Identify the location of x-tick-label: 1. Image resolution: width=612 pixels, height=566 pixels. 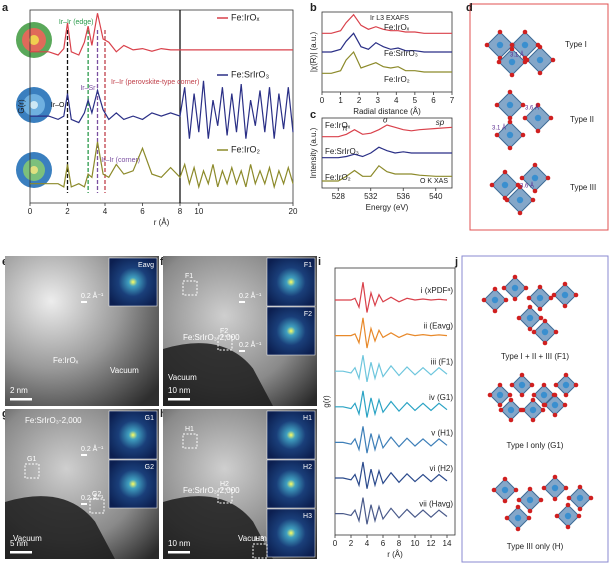
(340, 100).